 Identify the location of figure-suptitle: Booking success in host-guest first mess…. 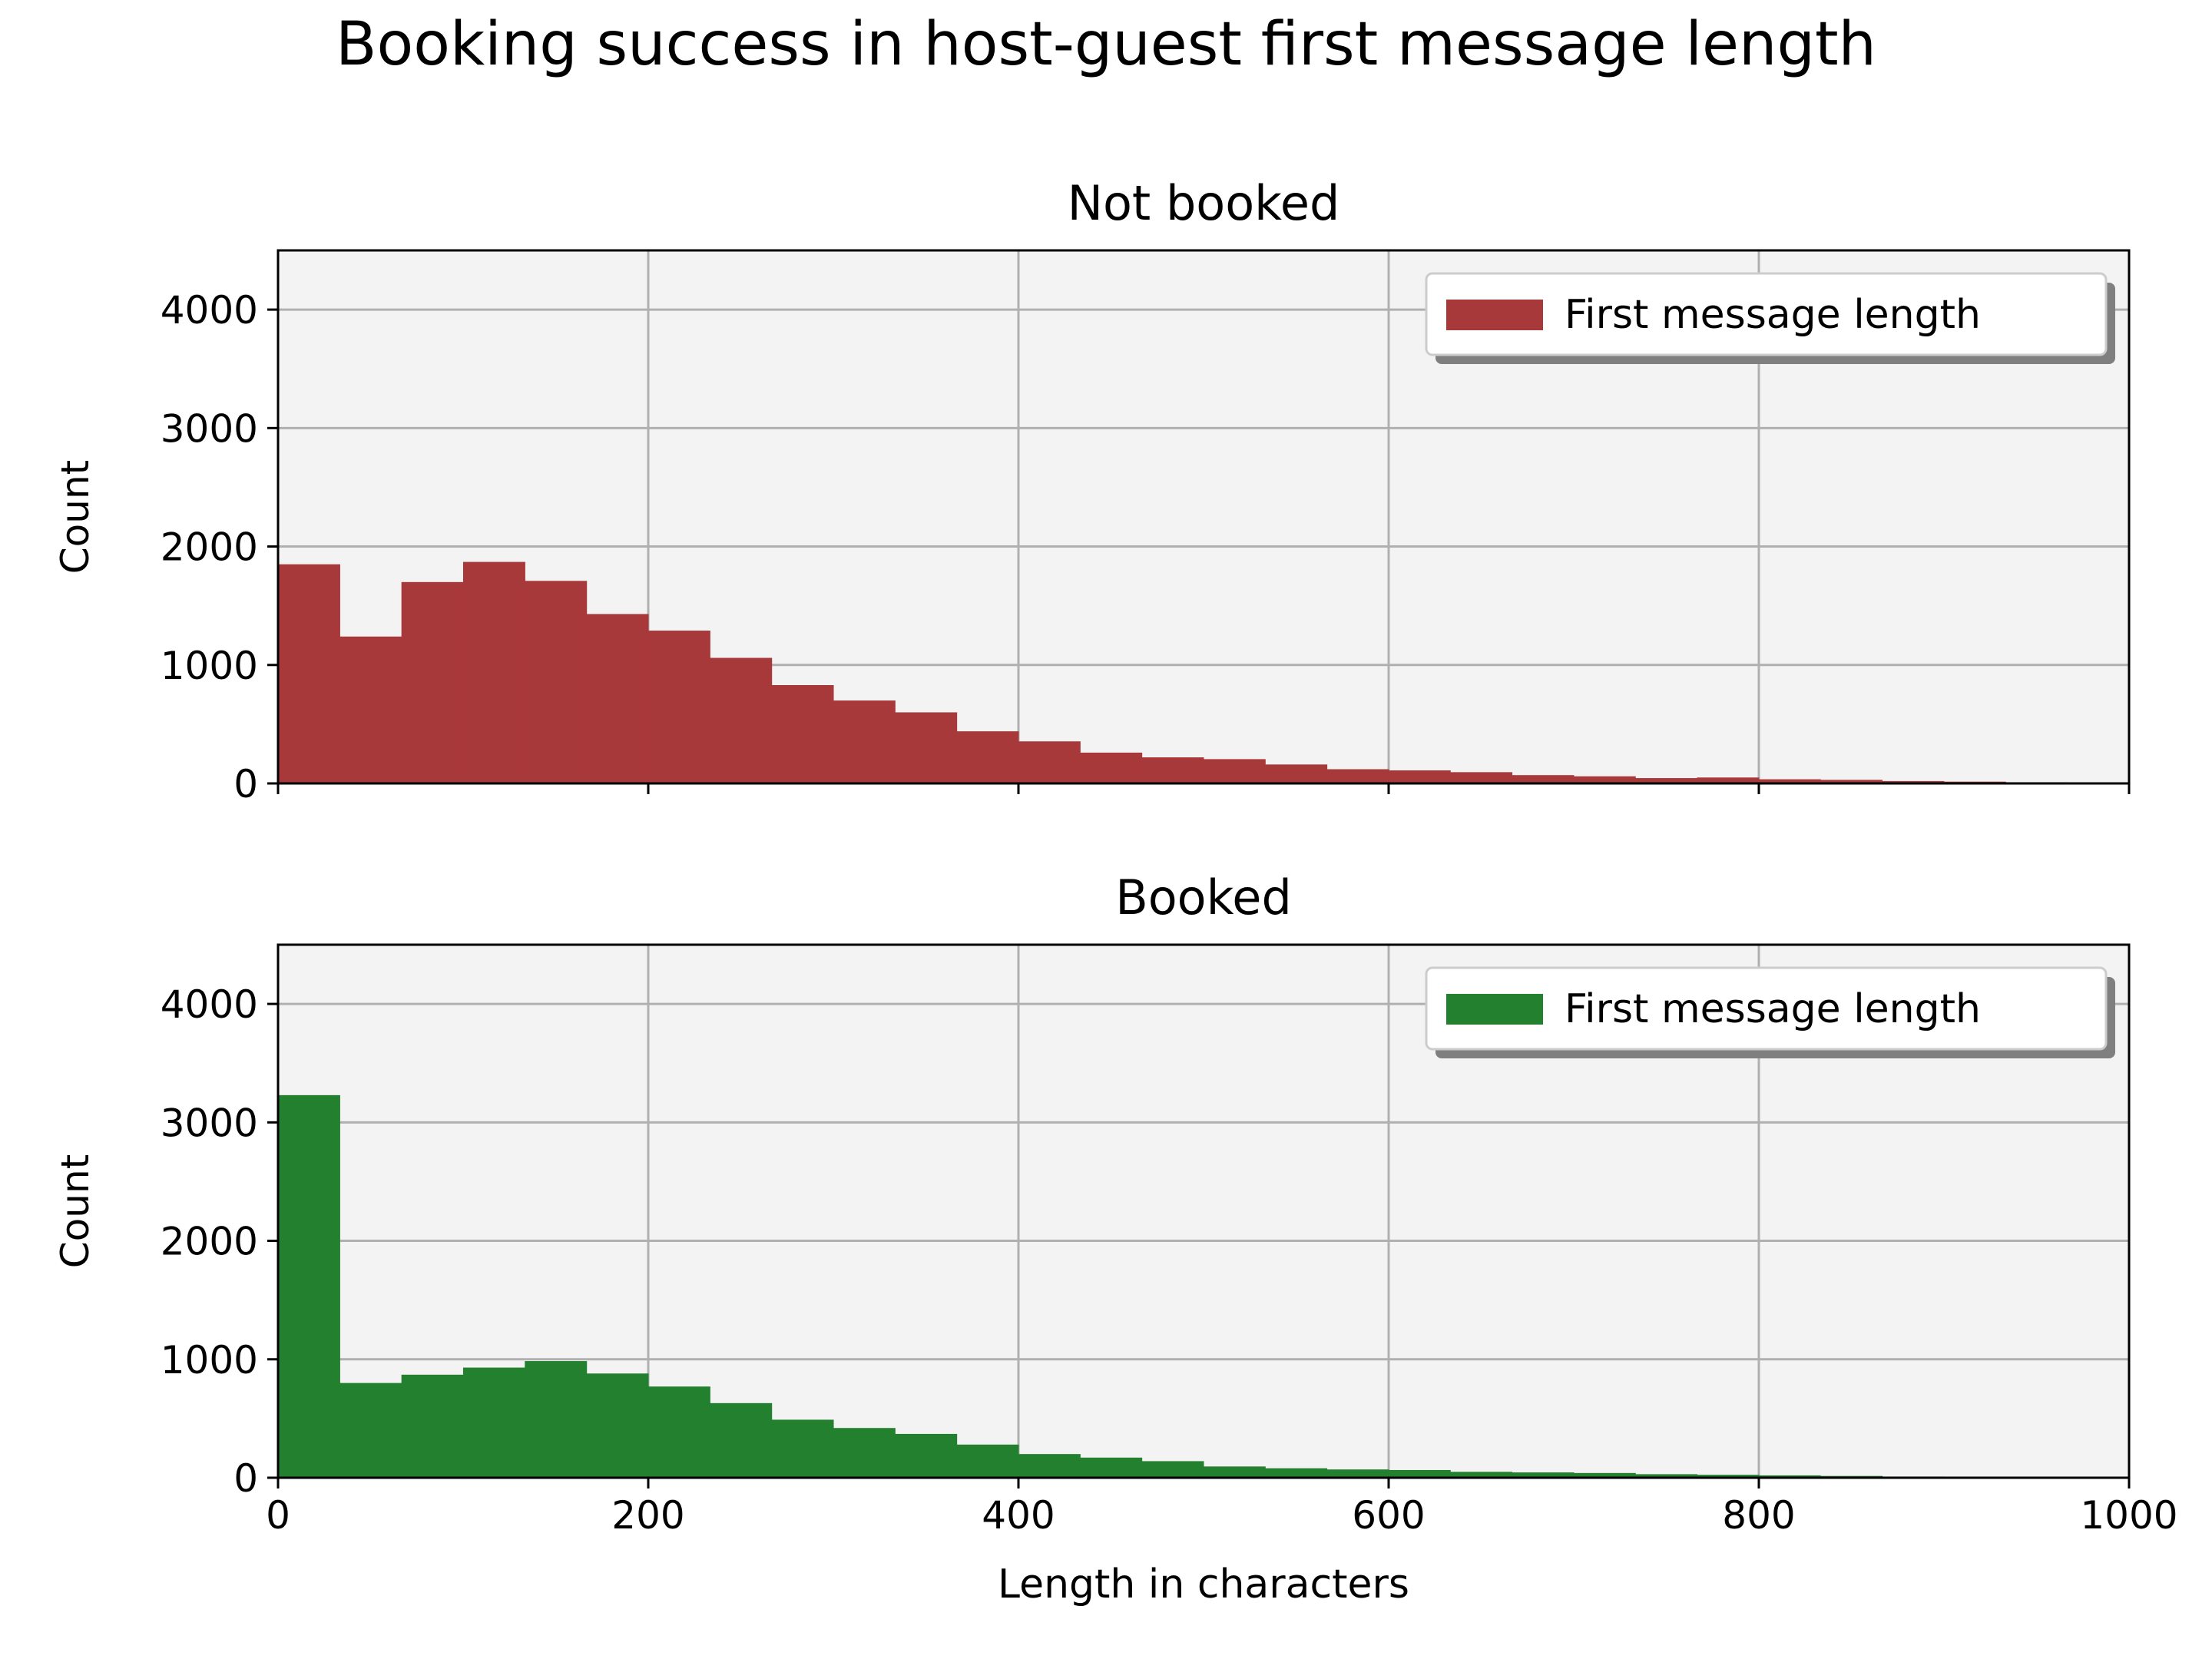
(1106, 44).